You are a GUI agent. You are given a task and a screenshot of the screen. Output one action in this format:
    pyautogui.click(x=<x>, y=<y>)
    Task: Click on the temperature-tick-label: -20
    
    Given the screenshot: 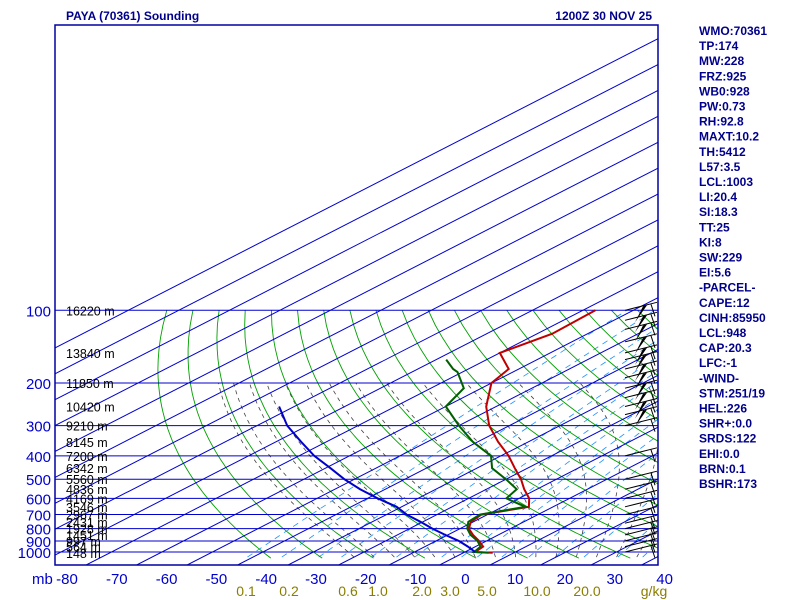 What is the action you would take?
    pyautogui.click(x=366, y=579)
    